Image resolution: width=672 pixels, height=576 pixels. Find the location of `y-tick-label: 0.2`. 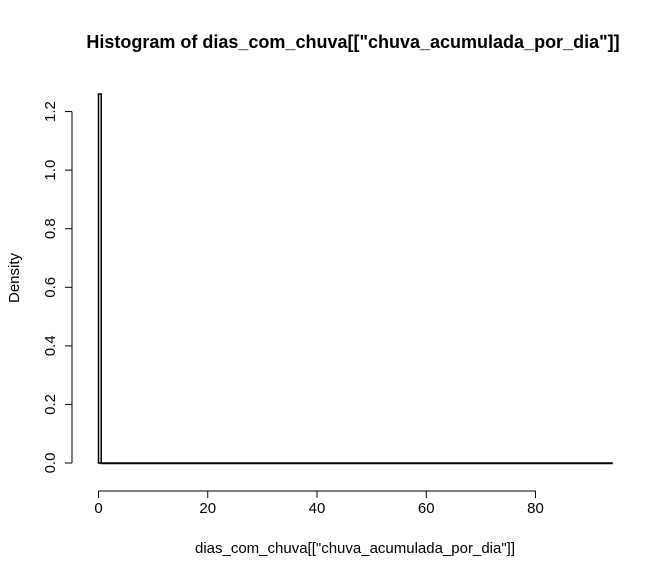

y-tick-label: 0.2 is located at coordinates (50, 404).